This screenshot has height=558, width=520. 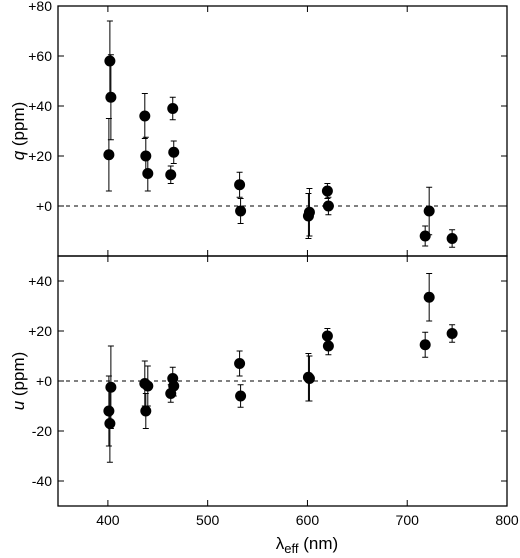 I want to click on x-tick-label: 700, so click(x=408, y=520).